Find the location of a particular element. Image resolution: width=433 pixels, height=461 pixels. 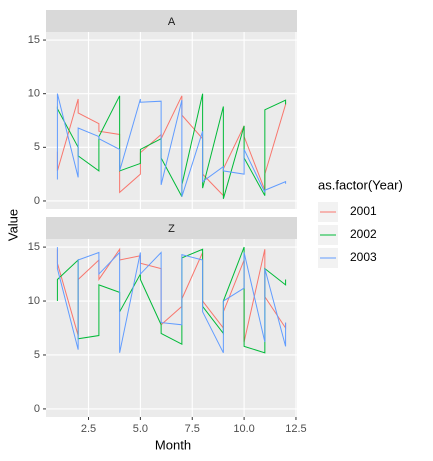

strip-label: Z is located at coordinates (171, 229).